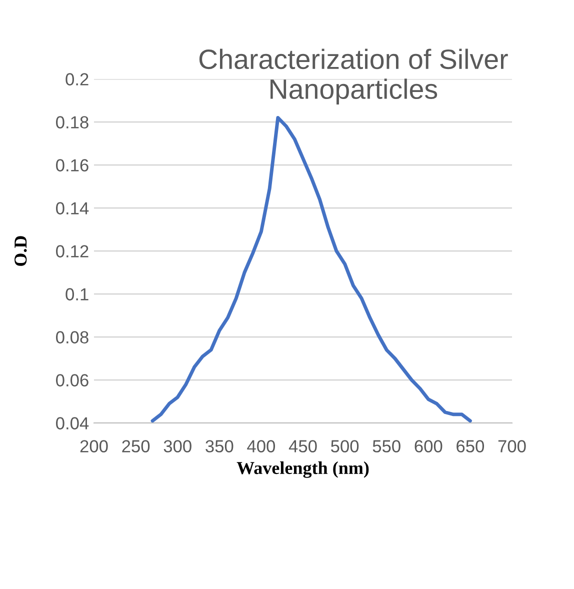 The height and width of the screenshot is (589, 574). What do you see at coordinates (72, 380) in the screenshot?
I see `y-tick-label: 0.06` at bounding box center [72, 380].